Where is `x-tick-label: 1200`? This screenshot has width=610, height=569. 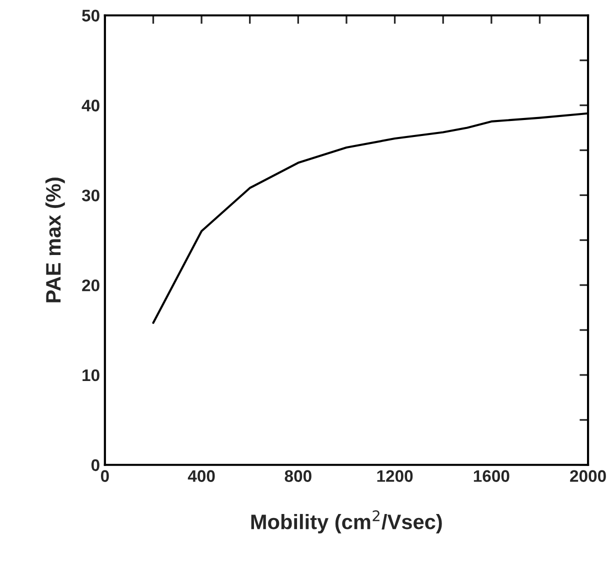
x-tick-label: 1200 is located at coordinates (395, 476).